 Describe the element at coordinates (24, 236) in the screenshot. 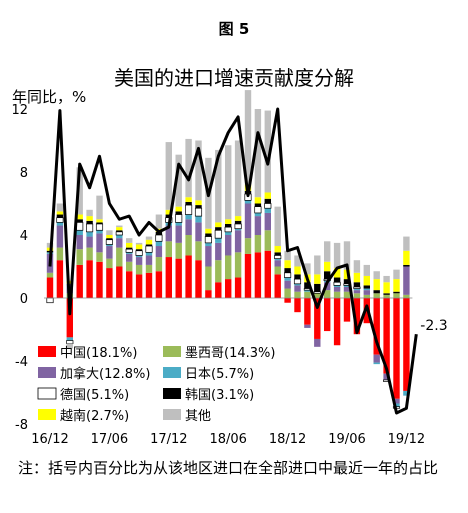

I see `y-tick-label: 4` at that location.